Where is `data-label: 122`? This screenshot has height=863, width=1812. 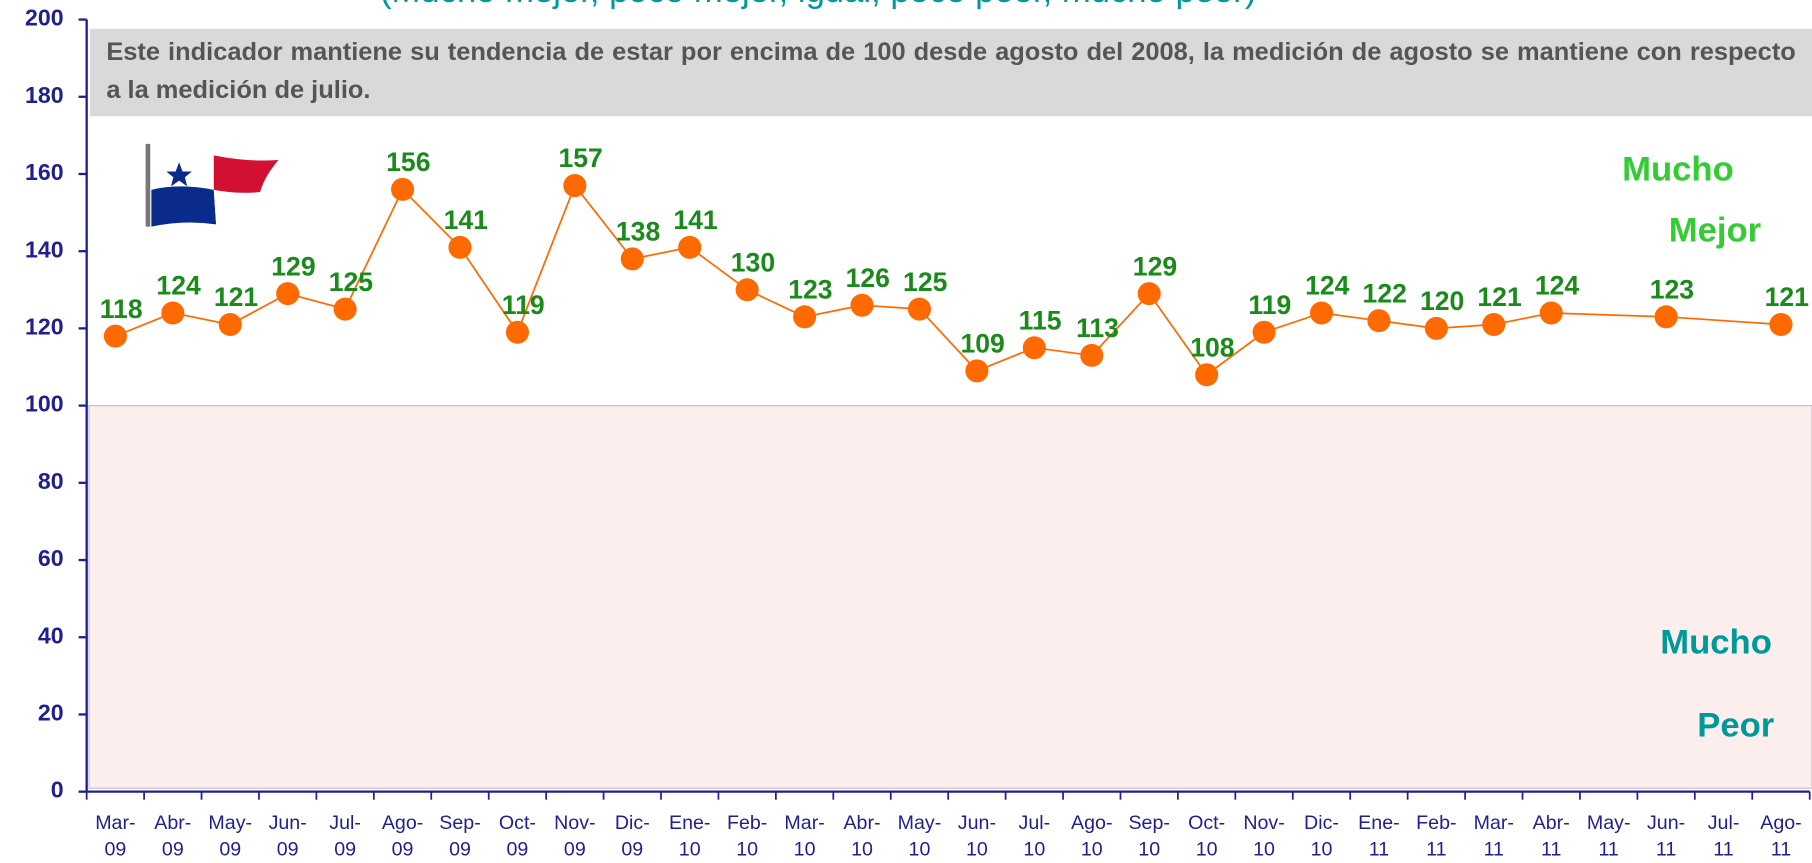
data-label: 122 is located at coordinates (1385, 293).